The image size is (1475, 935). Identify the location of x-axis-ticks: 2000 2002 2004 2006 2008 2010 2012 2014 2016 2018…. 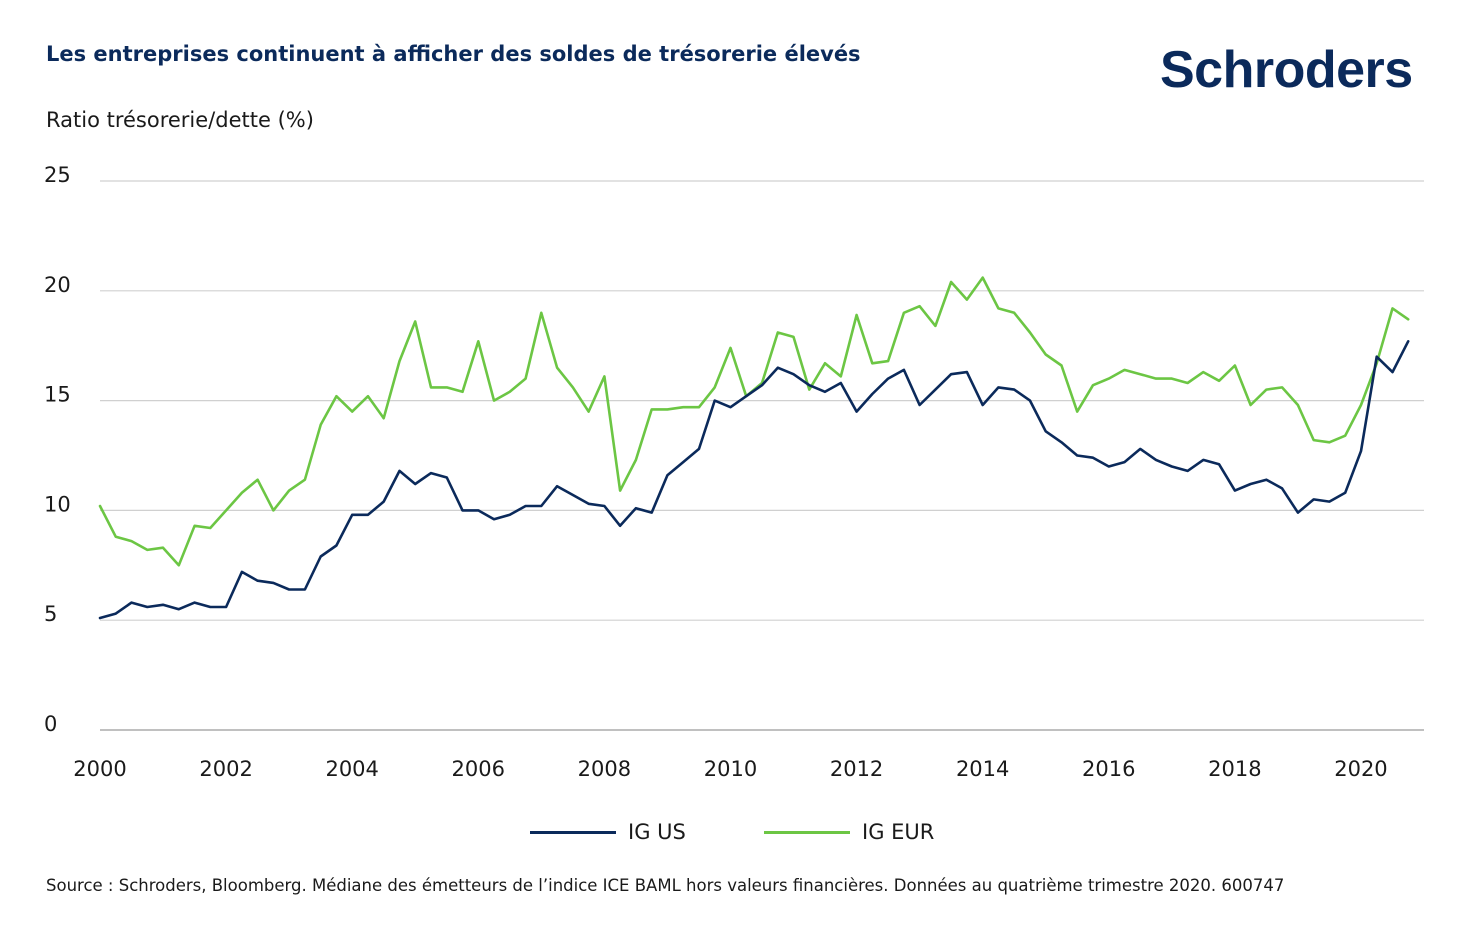
(730, 769).